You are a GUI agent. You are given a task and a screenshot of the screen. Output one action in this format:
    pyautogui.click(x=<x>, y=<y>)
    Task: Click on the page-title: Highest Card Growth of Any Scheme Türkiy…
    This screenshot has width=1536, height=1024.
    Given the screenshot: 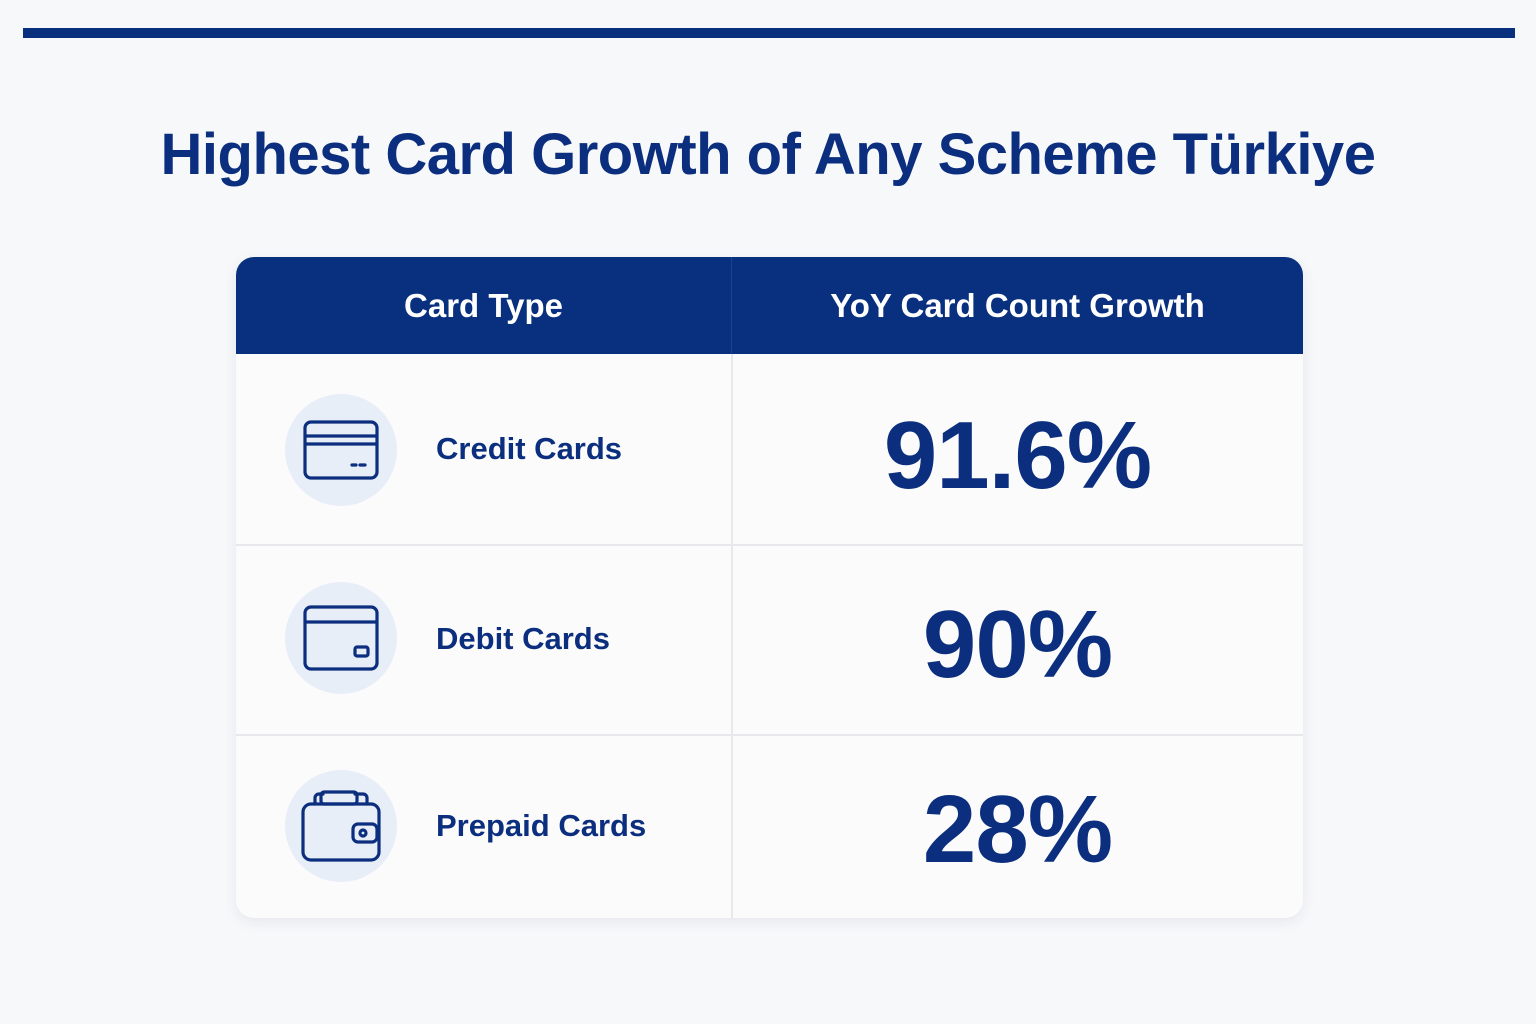 What is the action you would take?
    pyautogui.click(x=768, y=154)
    